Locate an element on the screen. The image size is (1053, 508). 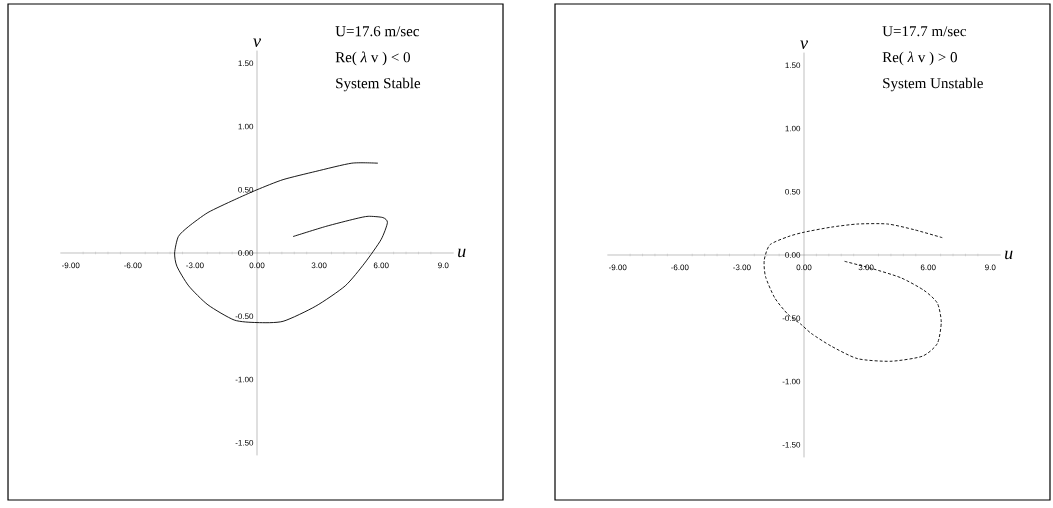
text: U=17.6 m/sec is located at coordinates (377, 31).